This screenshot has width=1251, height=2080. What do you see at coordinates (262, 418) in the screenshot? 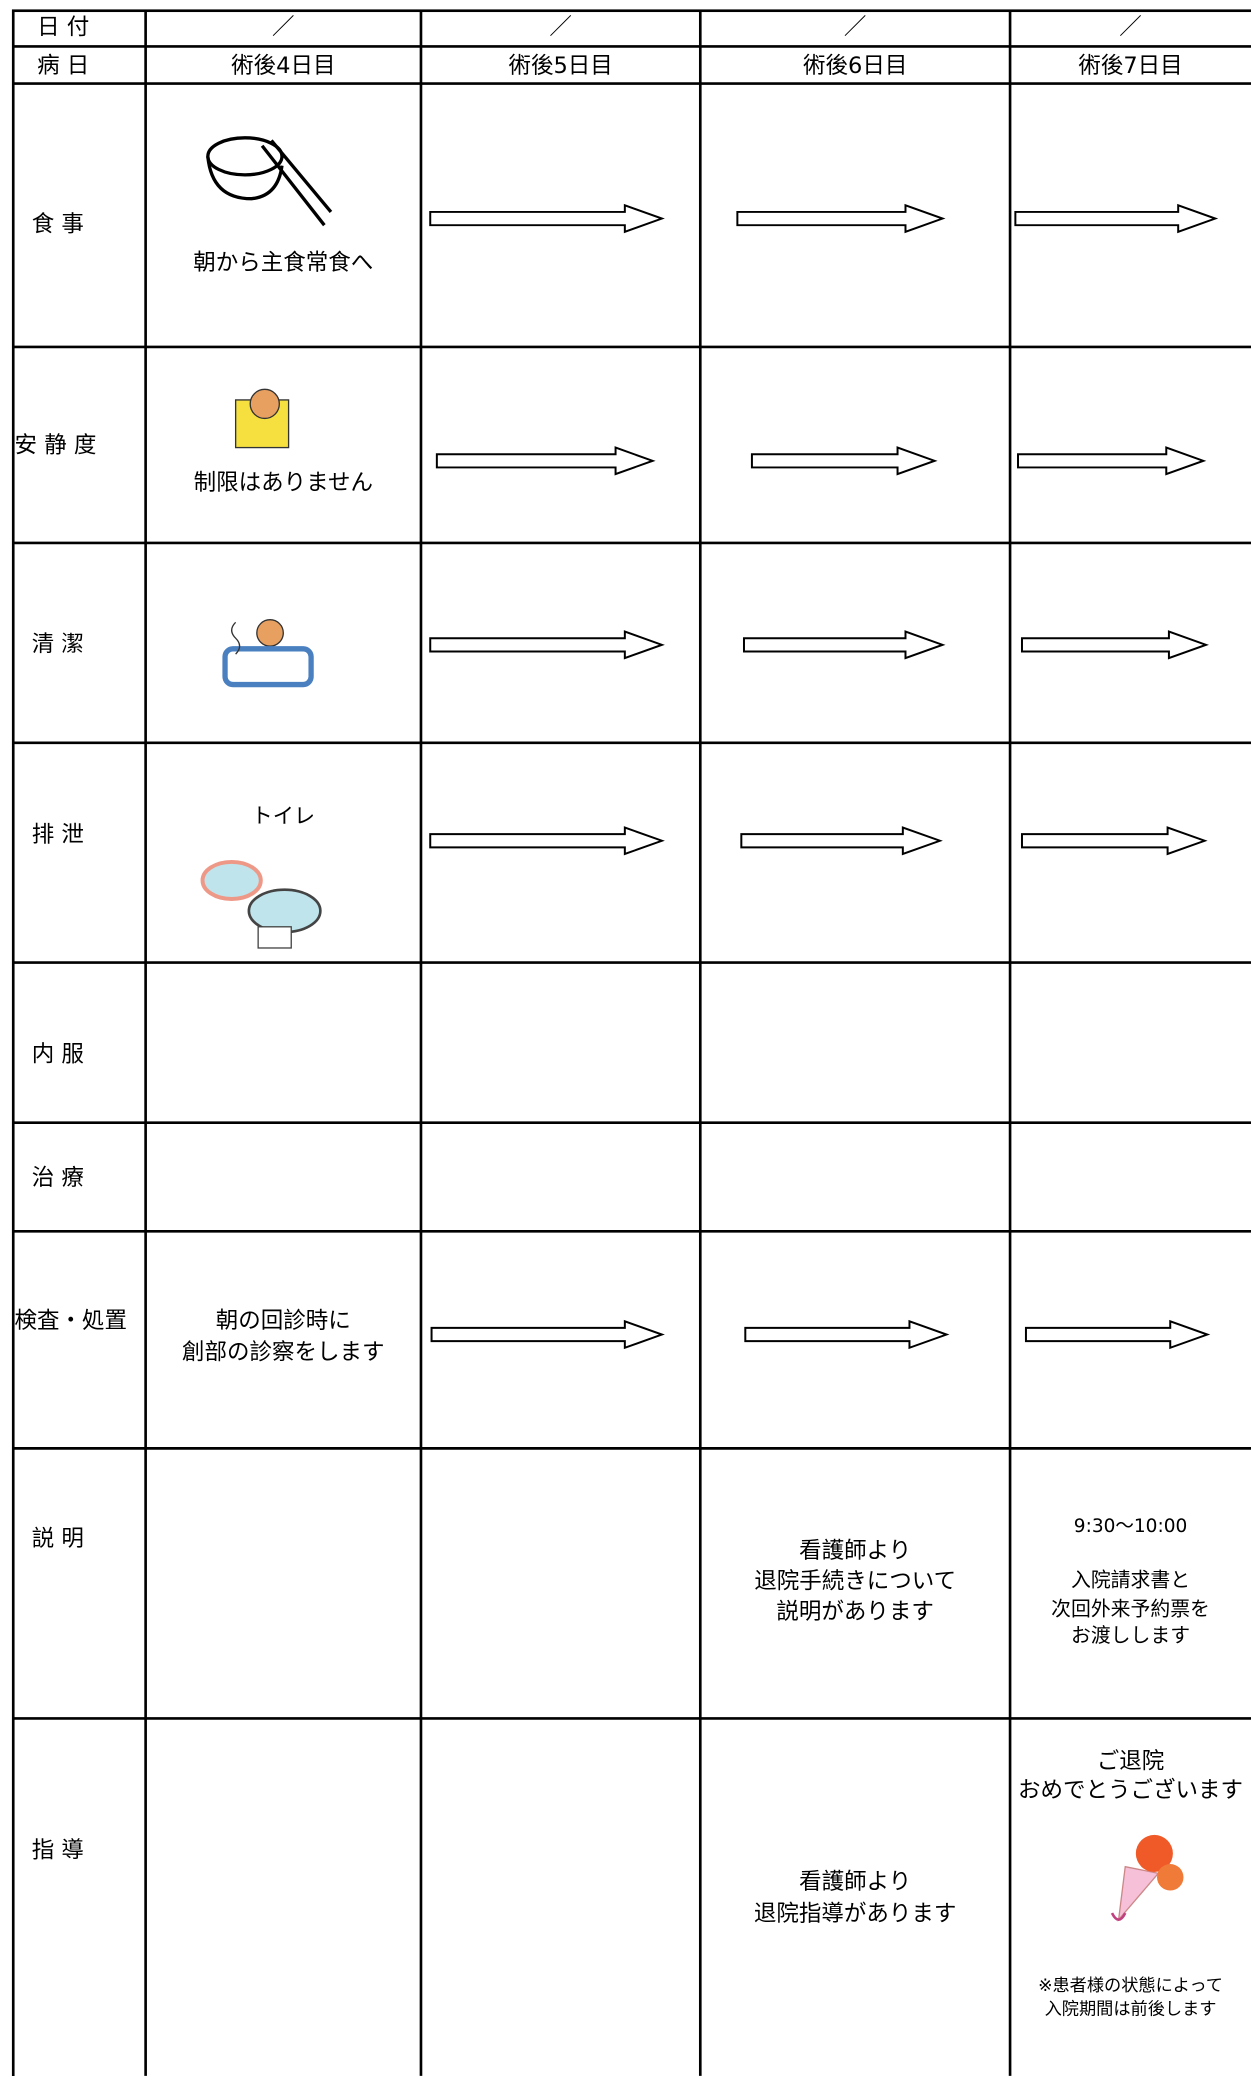
I see `stretch-icon` at bounding box center [262, 418].